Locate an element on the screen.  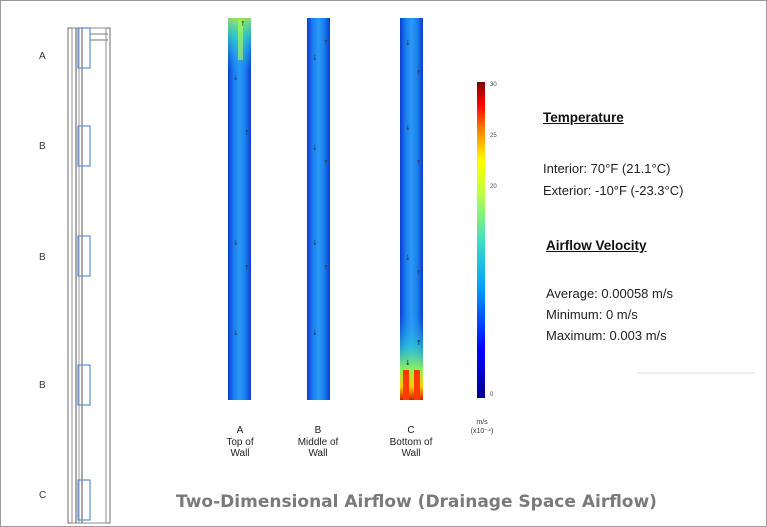
section-letter: A is located at coordinates (42, 56).